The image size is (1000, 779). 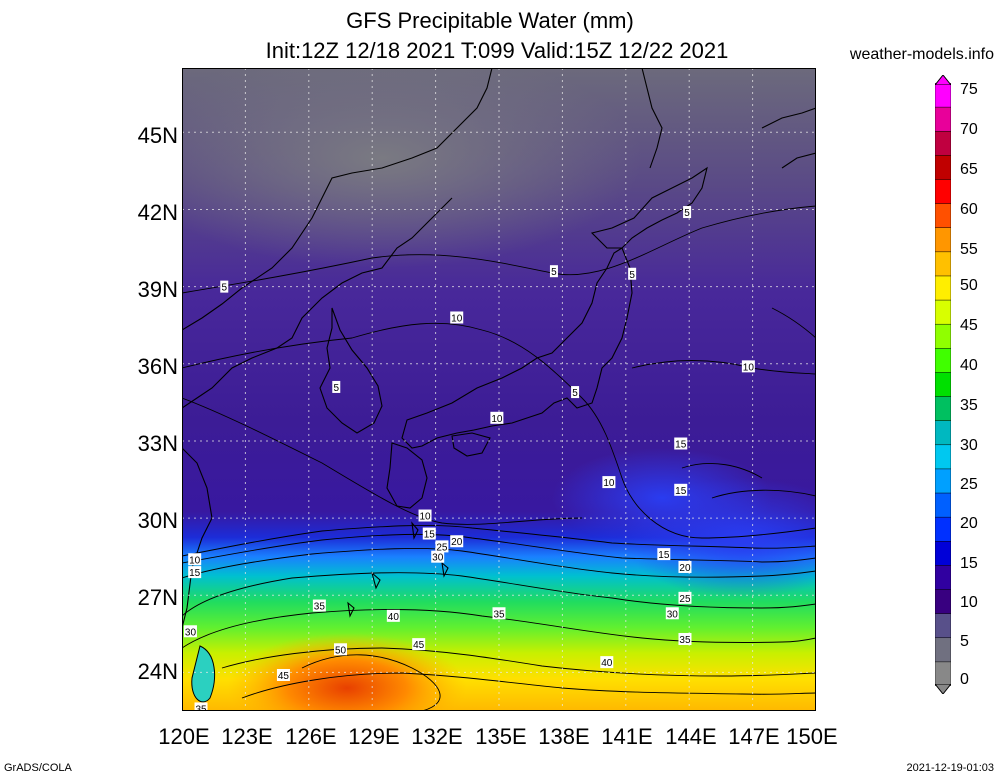 What do you see at coordinates (969, 523) in the screenshot?
I see `colorbar-label-20: 20` at bounding box center [969, 523].